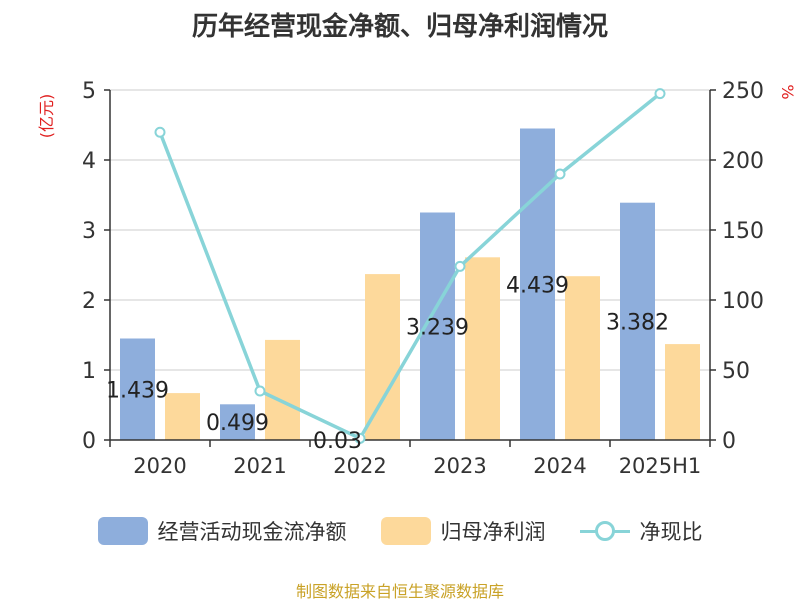  Describe the element at coordinates (89, 441) in the screenshot. I see `left-tick-label: 0` at that location.